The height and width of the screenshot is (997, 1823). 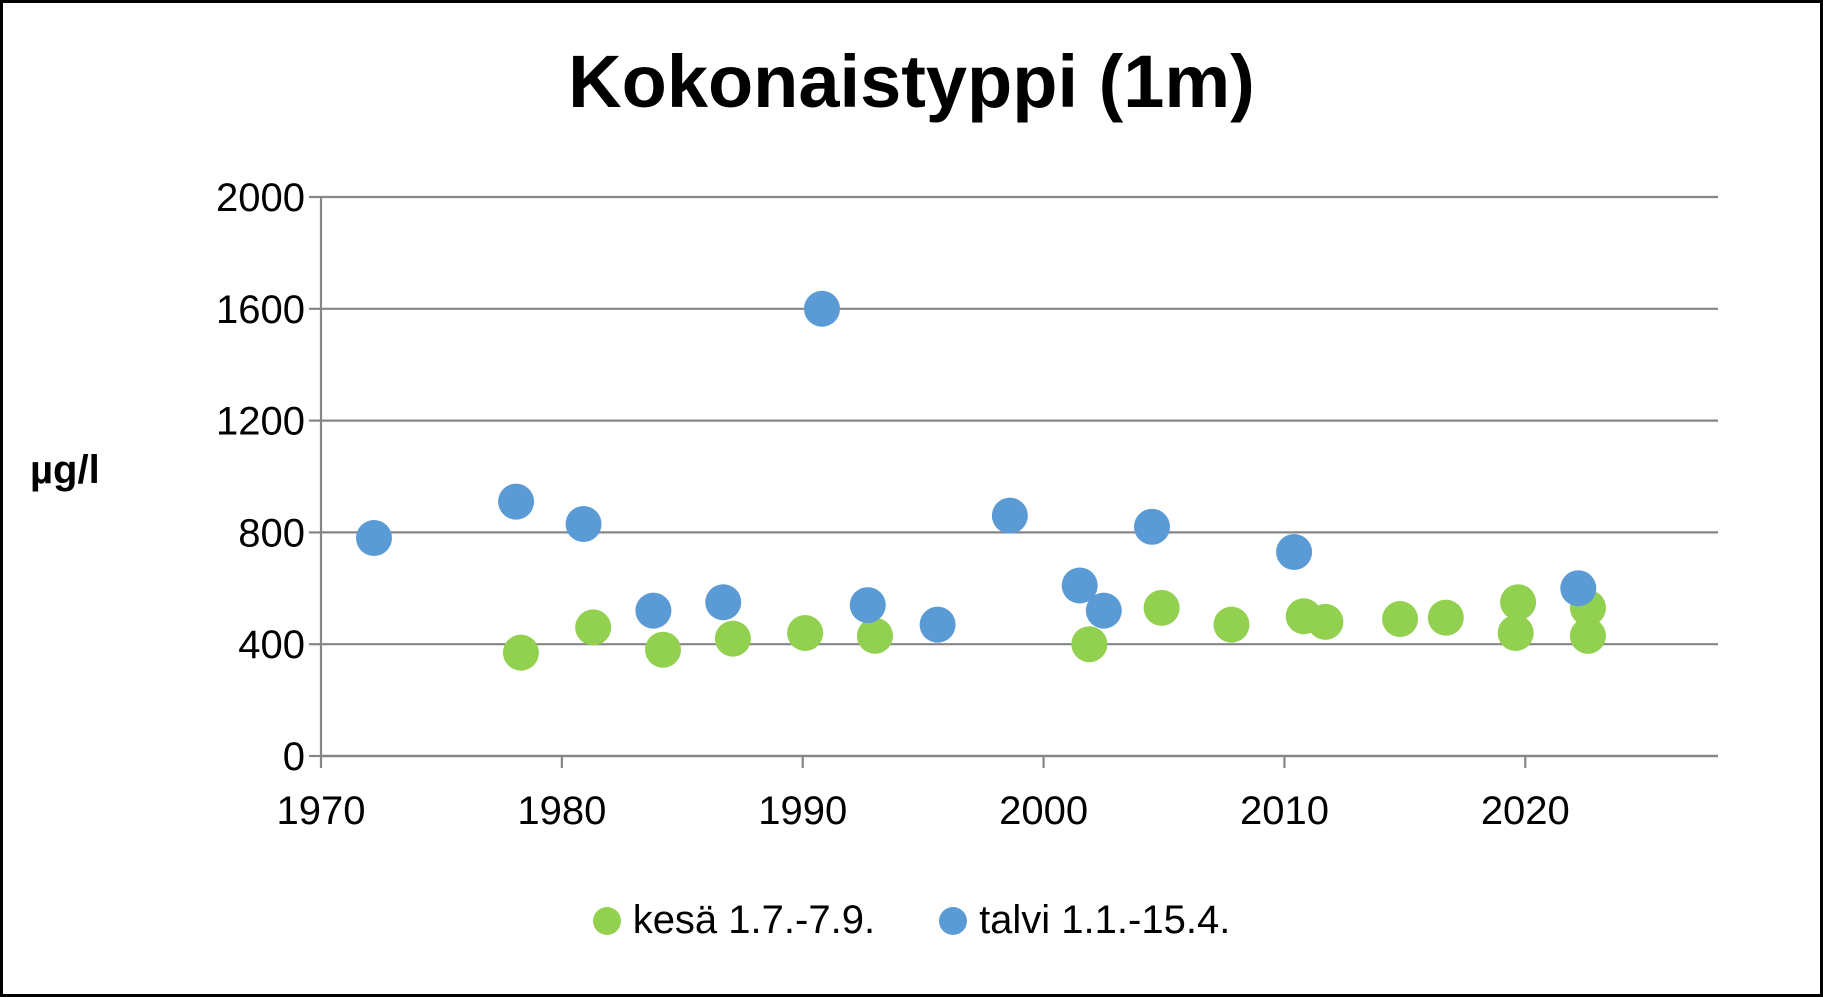 What do you see at coordinates (271, 533) in the screenshot?
I see `y-tick-label-800: 800` at bounding box center [271, 533].